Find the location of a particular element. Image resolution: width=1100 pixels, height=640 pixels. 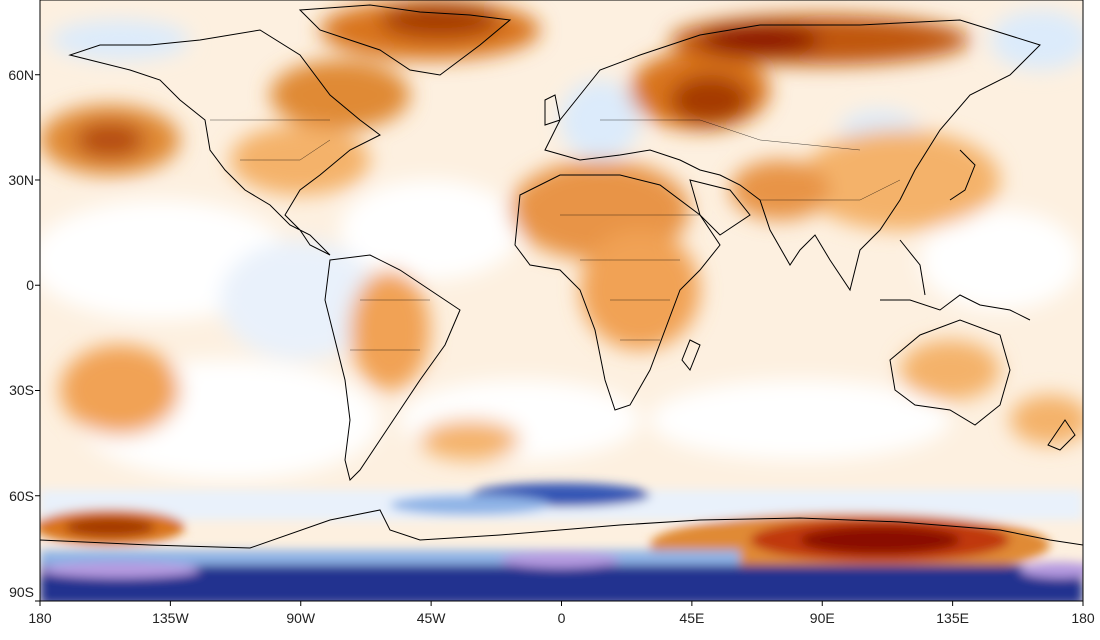

lat-tick-label: 30S is located at coordinates (21, 390).